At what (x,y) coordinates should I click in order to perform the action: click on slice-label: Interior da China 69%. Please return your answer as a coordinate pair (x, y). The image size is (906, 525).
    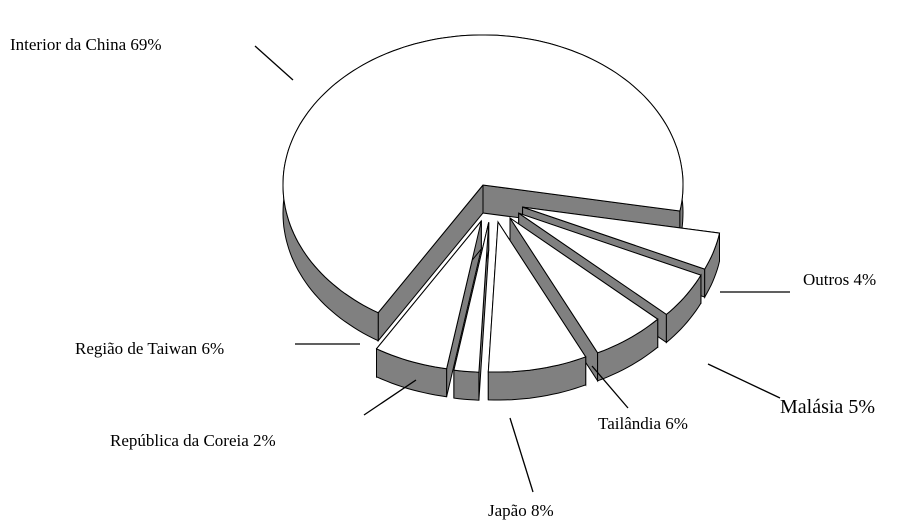
    Looking at the image, I should click on (86, 44).